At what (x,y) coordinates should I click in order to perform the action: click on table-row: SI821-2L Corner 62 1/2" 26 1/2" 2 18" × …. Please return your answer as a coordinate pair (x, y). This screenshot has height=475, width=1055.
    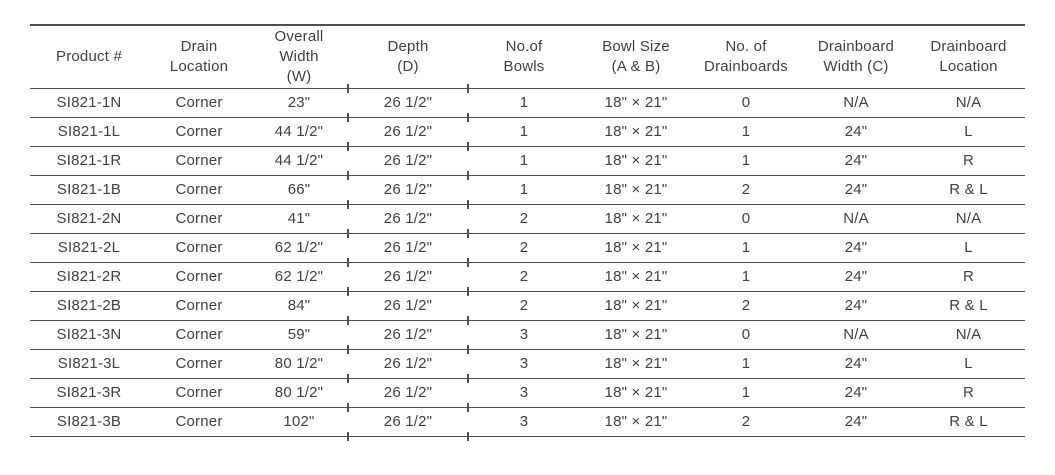
    Looking at the image, I should click on (527, 249).